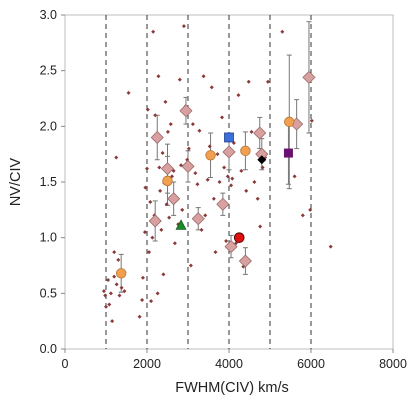 The image size is (415, 407). What do you see at coordinates (65, 364) in the screenshot?
I see `x-tick-label: 0` at bounding box center [65, 364].